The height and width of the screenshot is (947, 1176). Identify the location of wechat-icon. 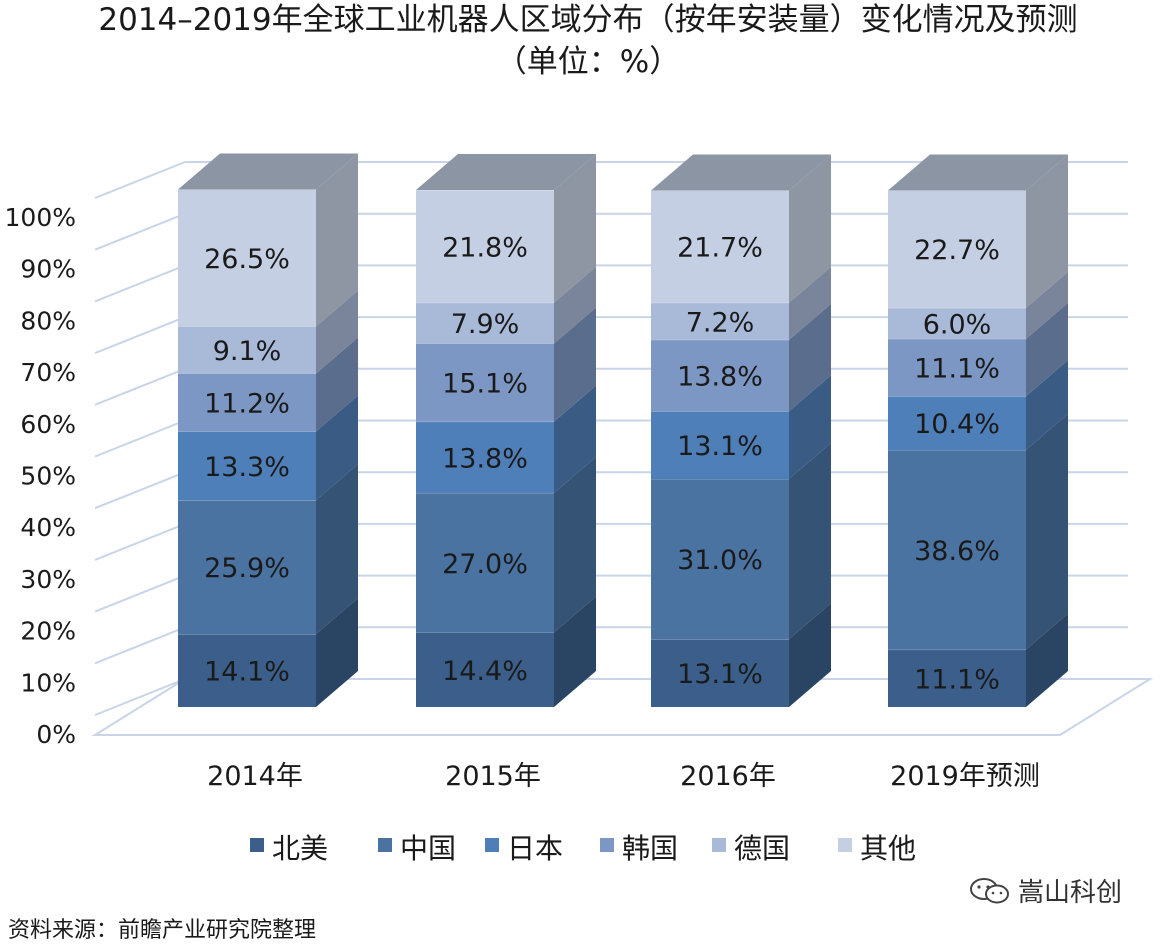
(989, 890).